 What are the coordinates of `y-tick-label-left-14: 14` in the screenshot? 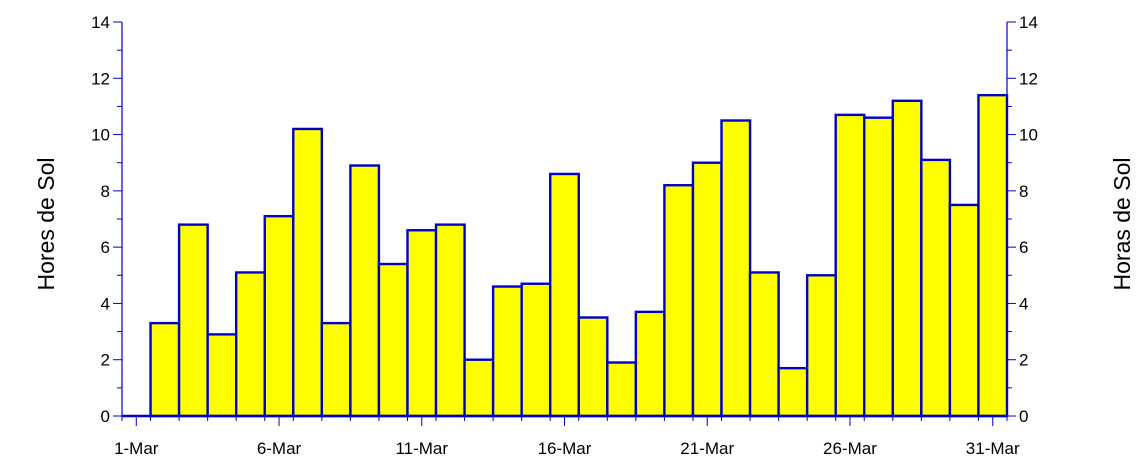 It's located at (100, 22).